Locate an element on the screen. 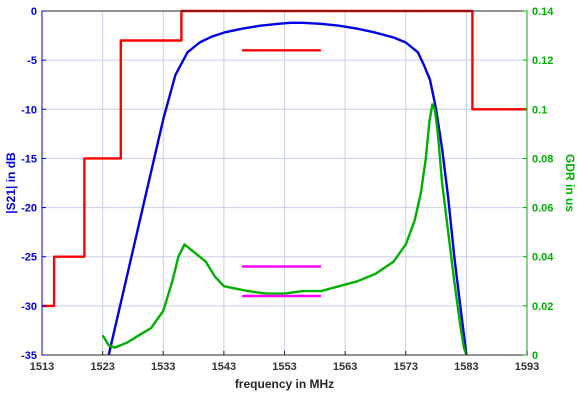 The width and height of the screenshot is (577, 398). y-right-tick-label: 0.08 is located at coordinates (542, 159).